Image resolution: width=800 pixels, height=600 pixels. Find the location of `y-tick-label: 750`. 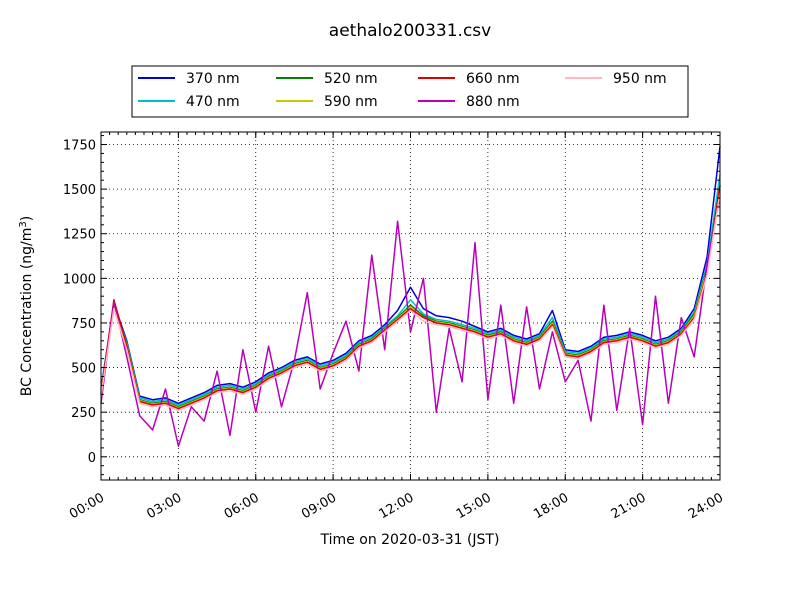

y-tick-label: 750 is located at coordinates (83, 324).